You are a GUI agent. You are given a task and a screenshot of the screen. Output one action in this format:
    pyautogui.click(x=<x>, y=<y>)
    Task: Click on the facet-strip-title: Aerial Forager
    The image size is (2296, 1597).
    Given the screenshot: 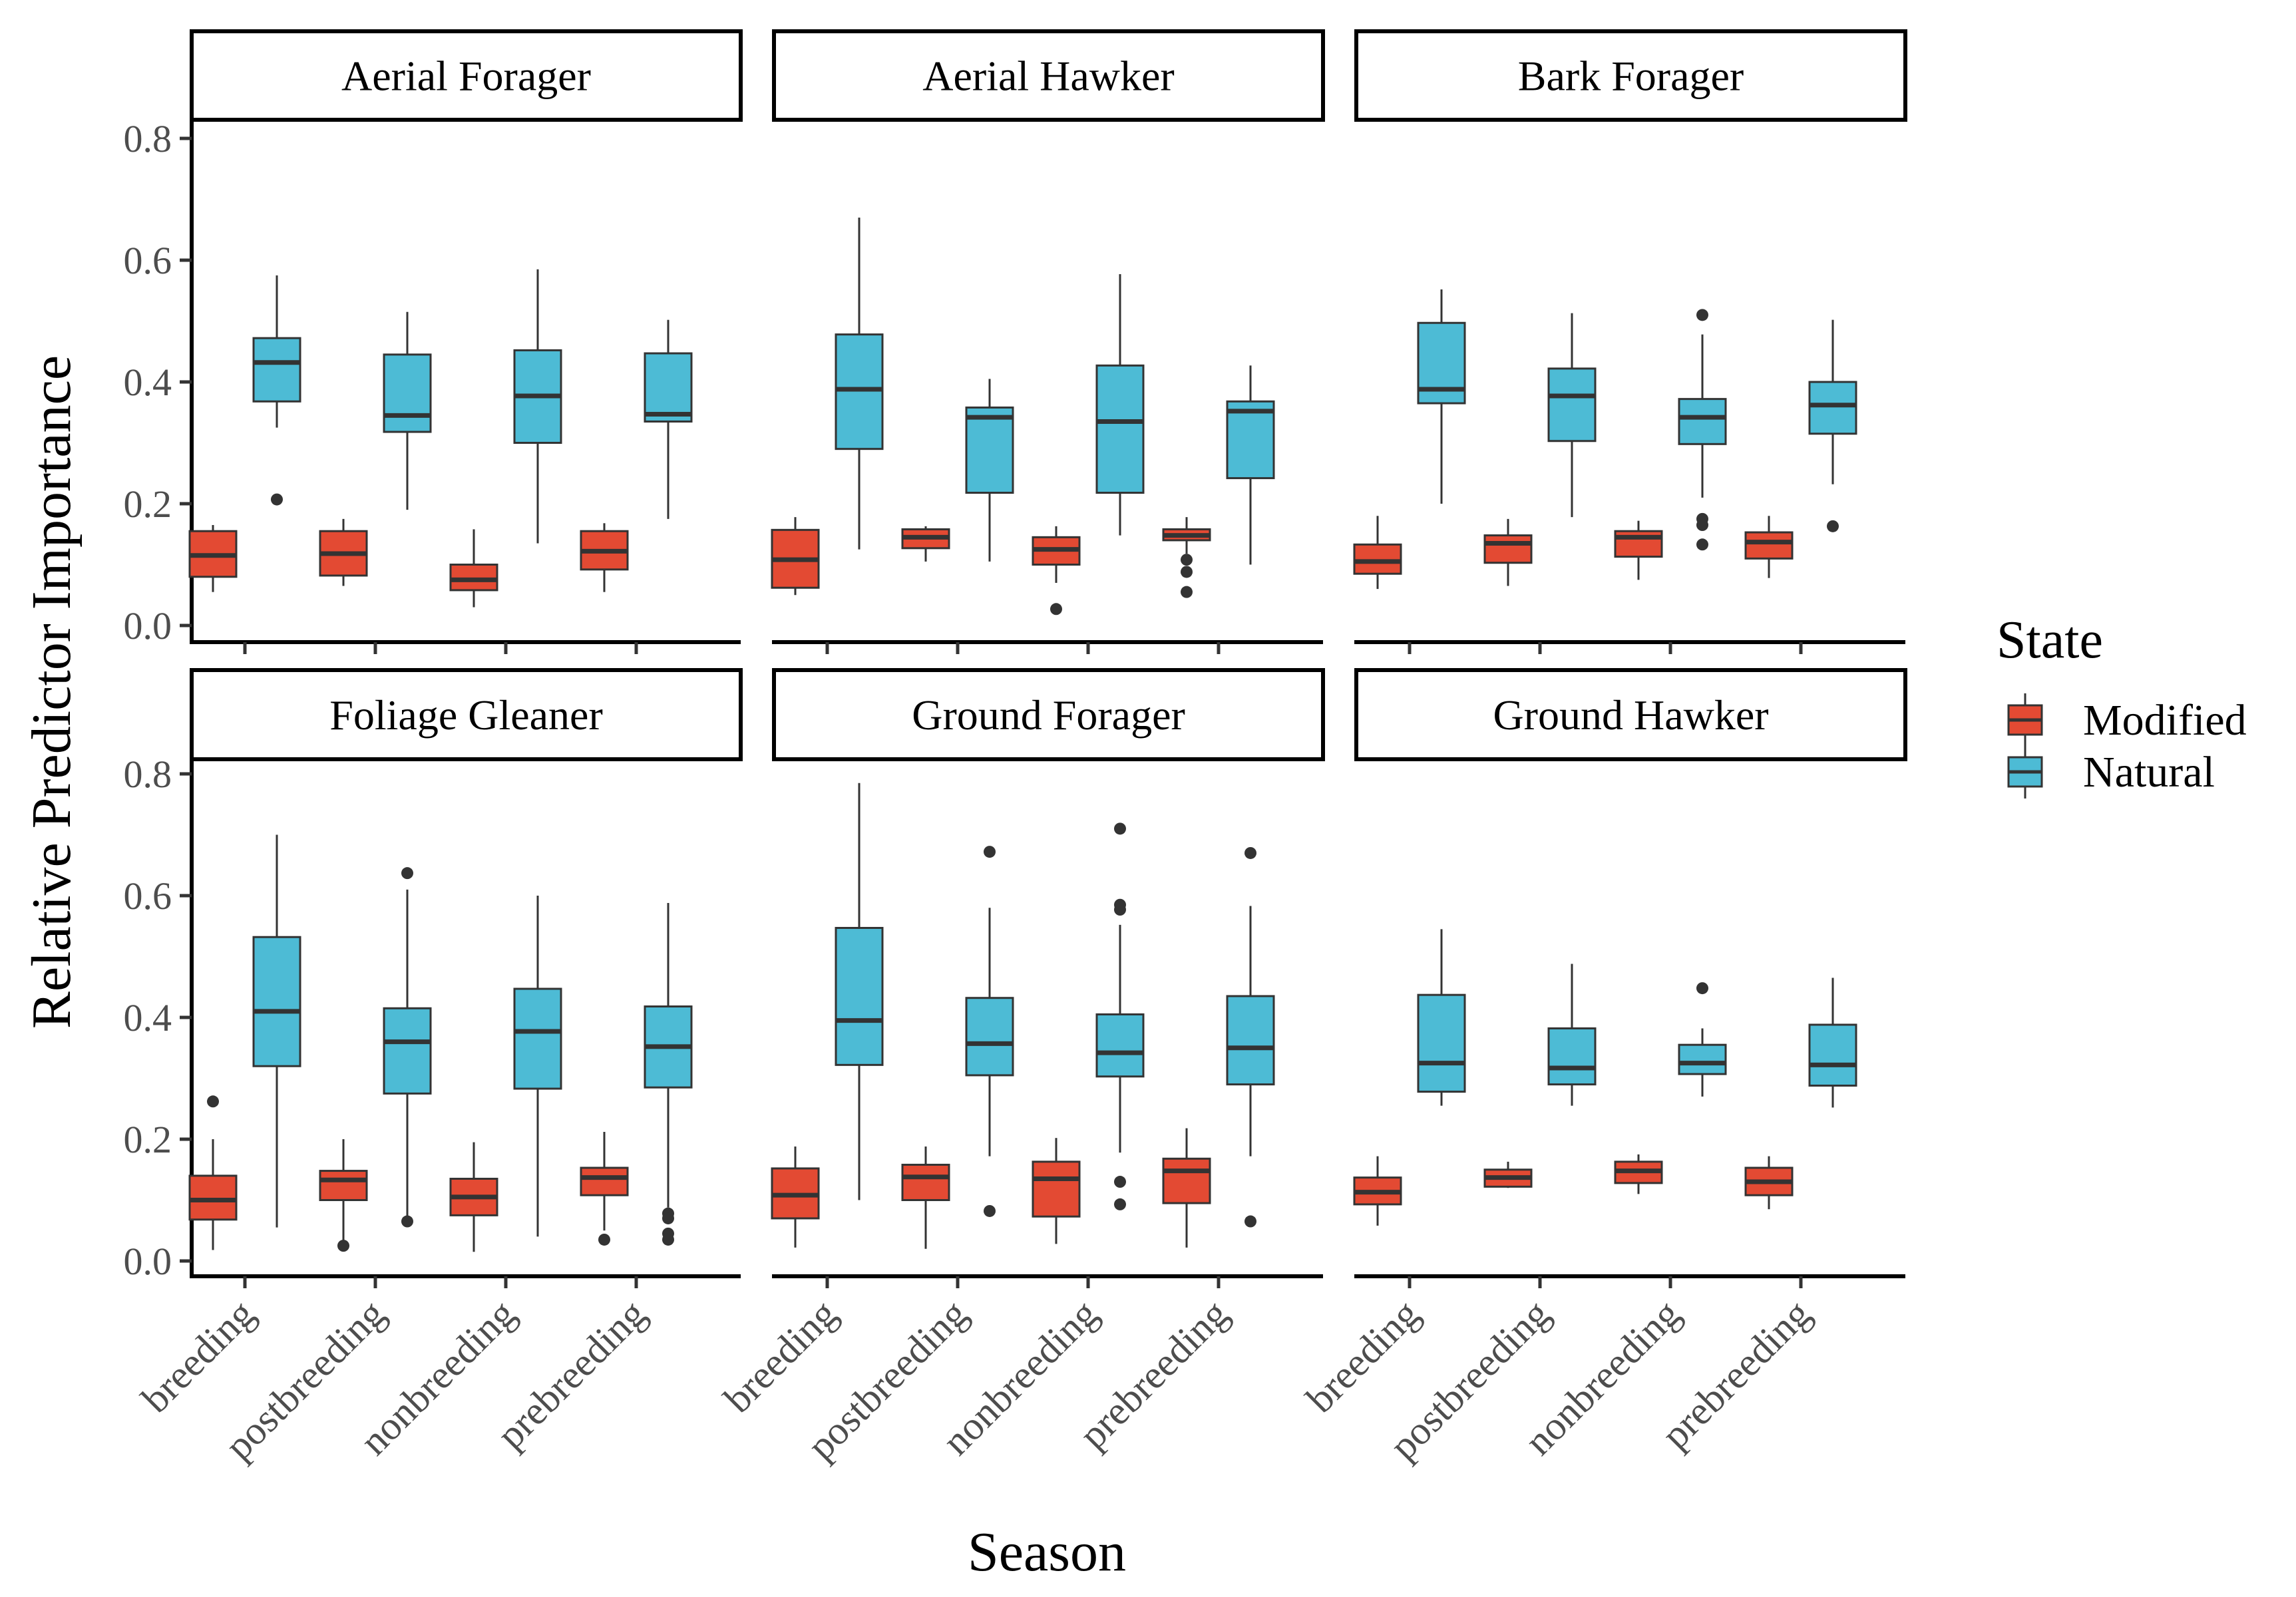 What is the action you would take?
    pyautogui.click(x=466, y=76)
    